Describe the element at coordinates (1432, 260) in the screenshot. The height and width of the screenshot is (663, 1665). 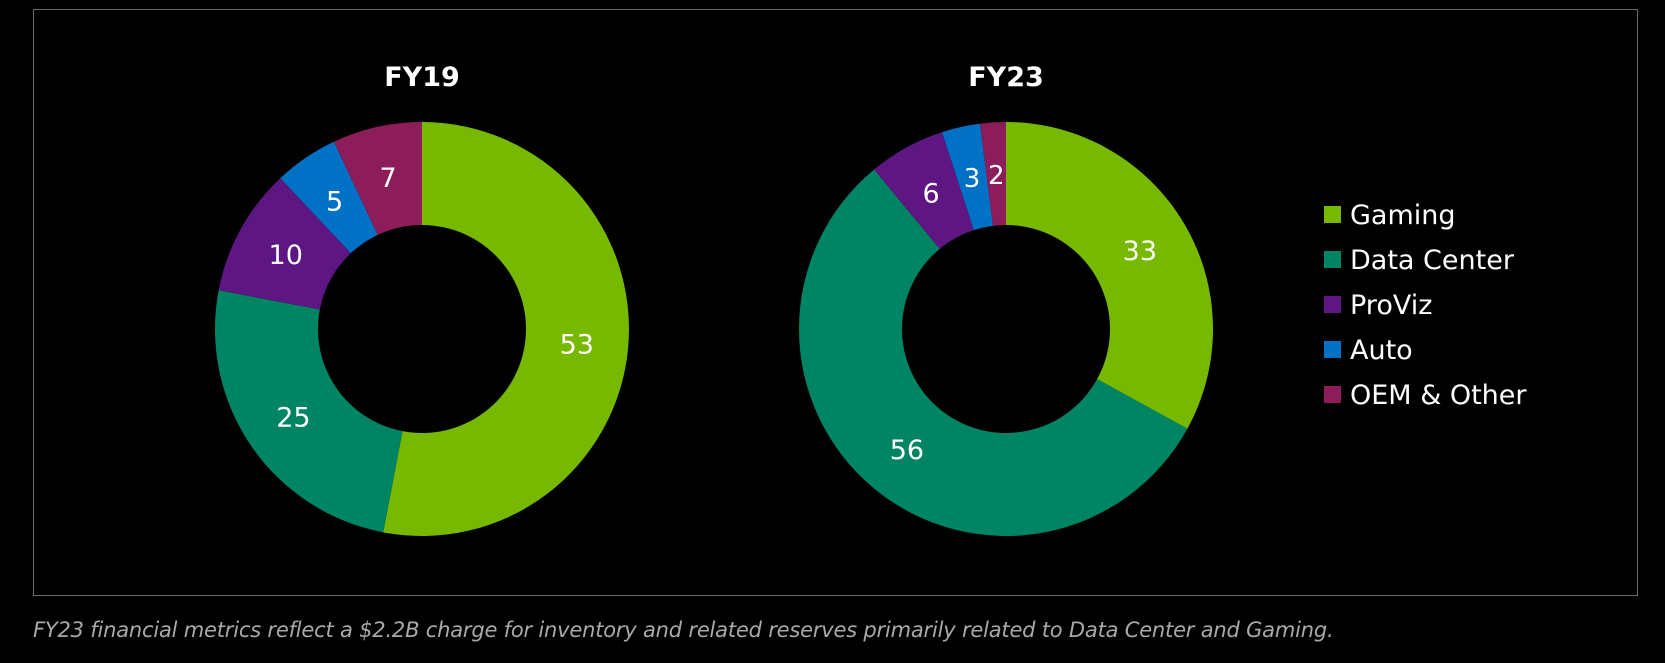
I see `legend-label-data-center: Data Center` at that location.